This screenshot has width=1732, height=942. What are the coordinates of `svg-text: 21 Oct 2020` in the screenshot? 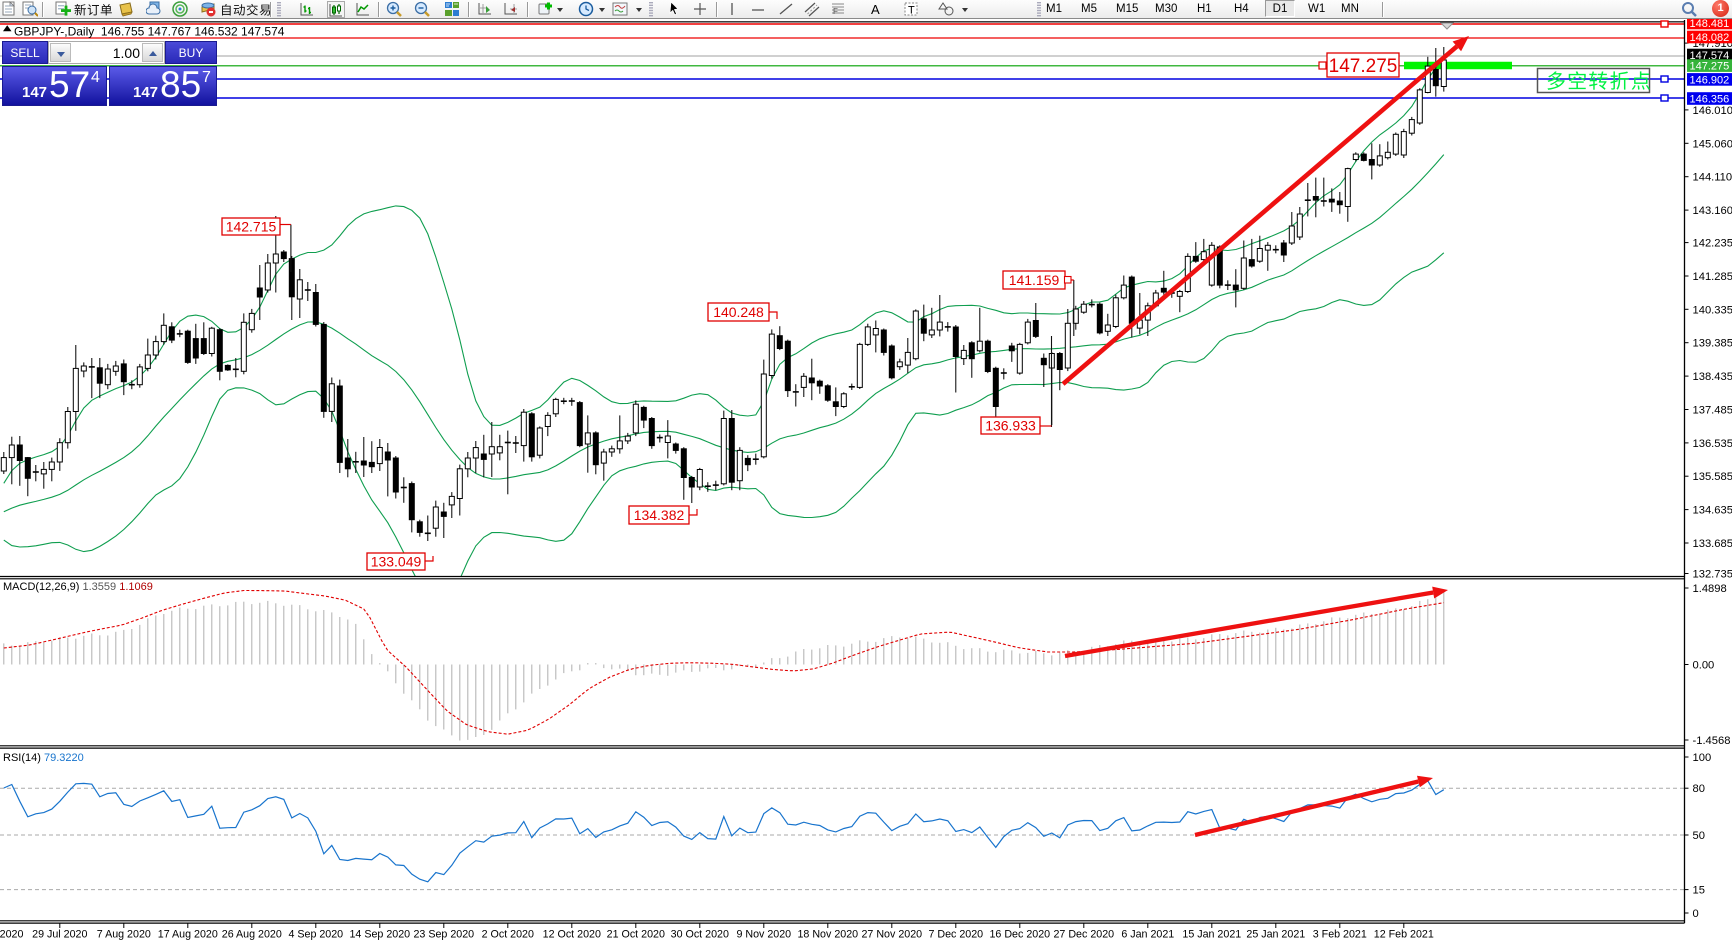 It's located at (636, 935).